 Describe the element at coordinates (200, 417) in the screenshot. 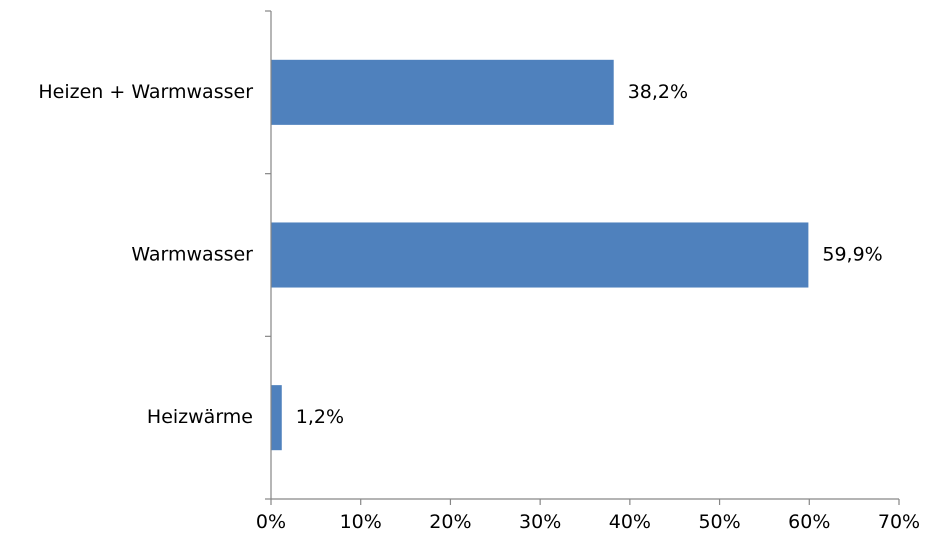

I see `category-label-2: Heizwärme` at that location.